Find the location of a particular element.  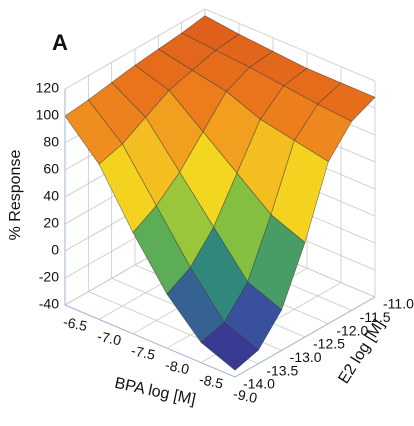

x-tick-label: -7.0 is located at coordinates (109, 338).